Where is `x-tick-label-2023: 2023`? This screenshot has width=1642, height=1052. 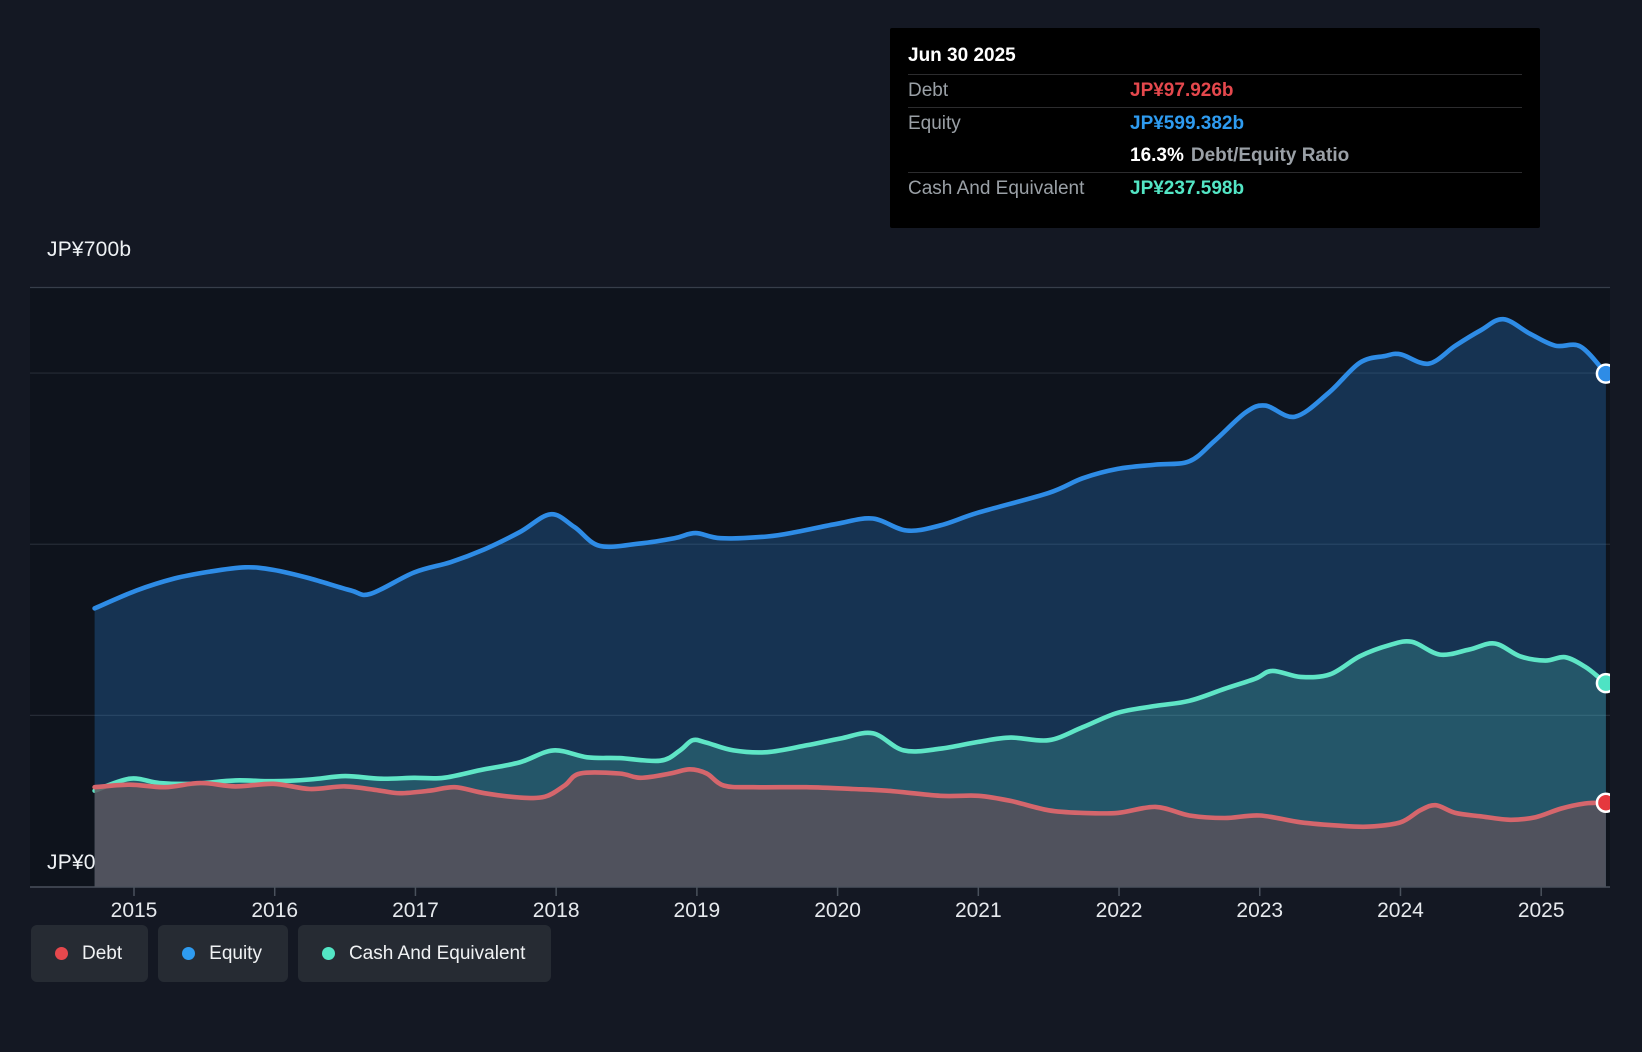
x-tick-label-2023: 2023 is located at coordinates (1259, 910).